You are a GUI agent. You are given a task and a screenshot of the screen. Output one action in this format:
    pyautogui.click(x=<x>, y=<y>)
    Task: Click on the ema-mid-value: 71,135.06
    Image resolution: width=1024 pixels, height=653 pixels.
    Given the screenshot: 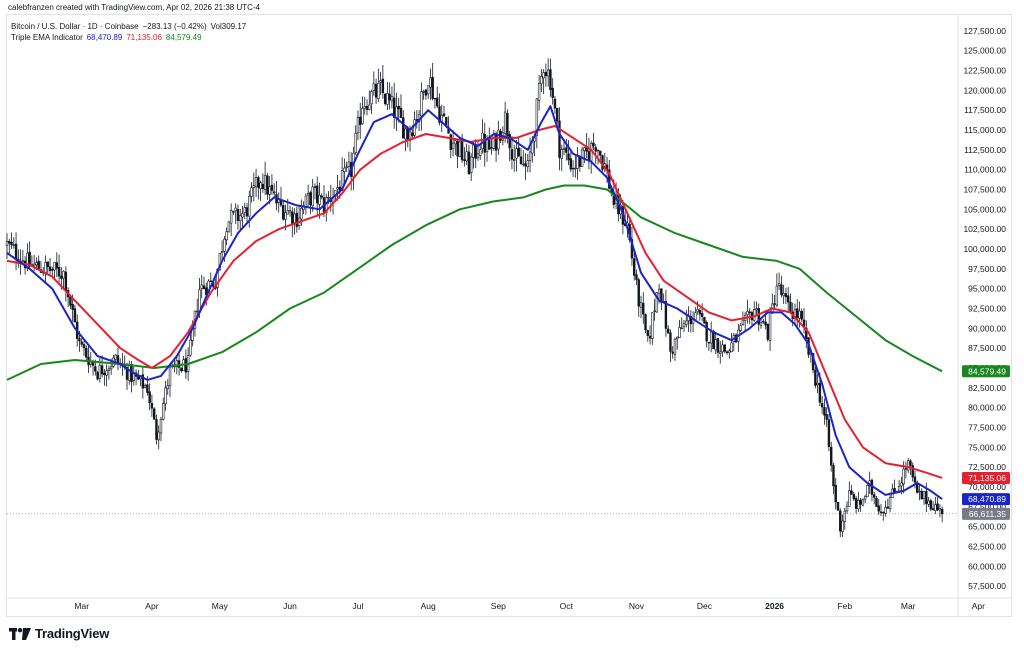 What is the action you would take?
    pyautogui.click(x=144, y=37)
    